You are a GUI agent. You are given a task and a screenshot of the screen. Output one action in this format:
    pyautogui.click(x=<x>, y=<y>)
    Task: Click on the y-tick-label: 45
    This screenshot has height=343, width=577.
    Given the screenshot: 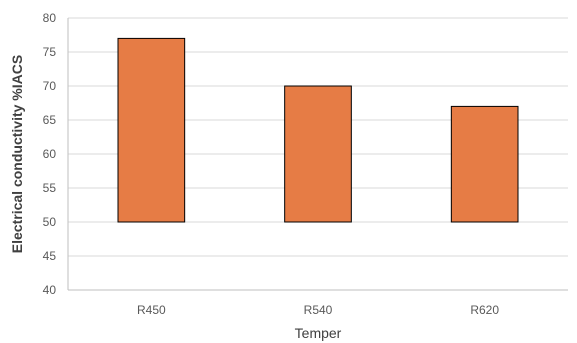 What is the action you would take?
    pyautogui.click(x=50, y=256)
    